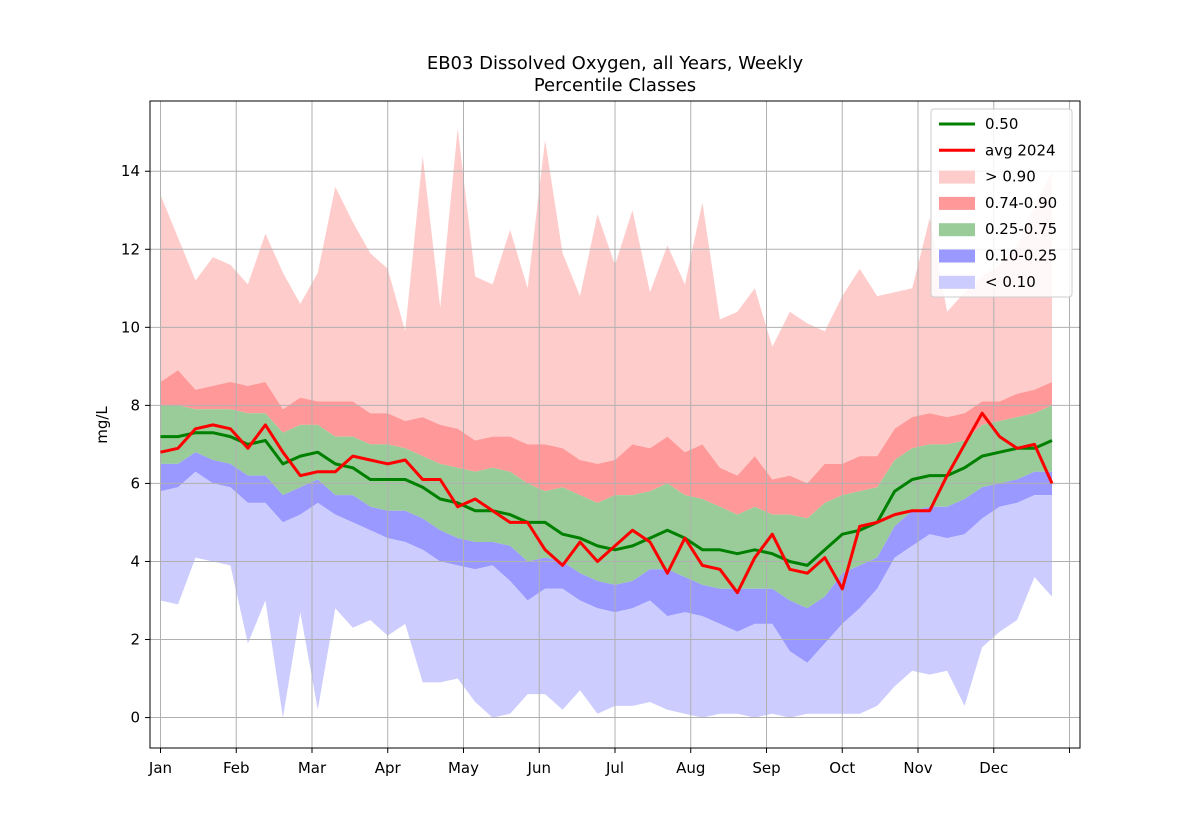  I want to click on x-tick-label: Aug, so click(690, 768).